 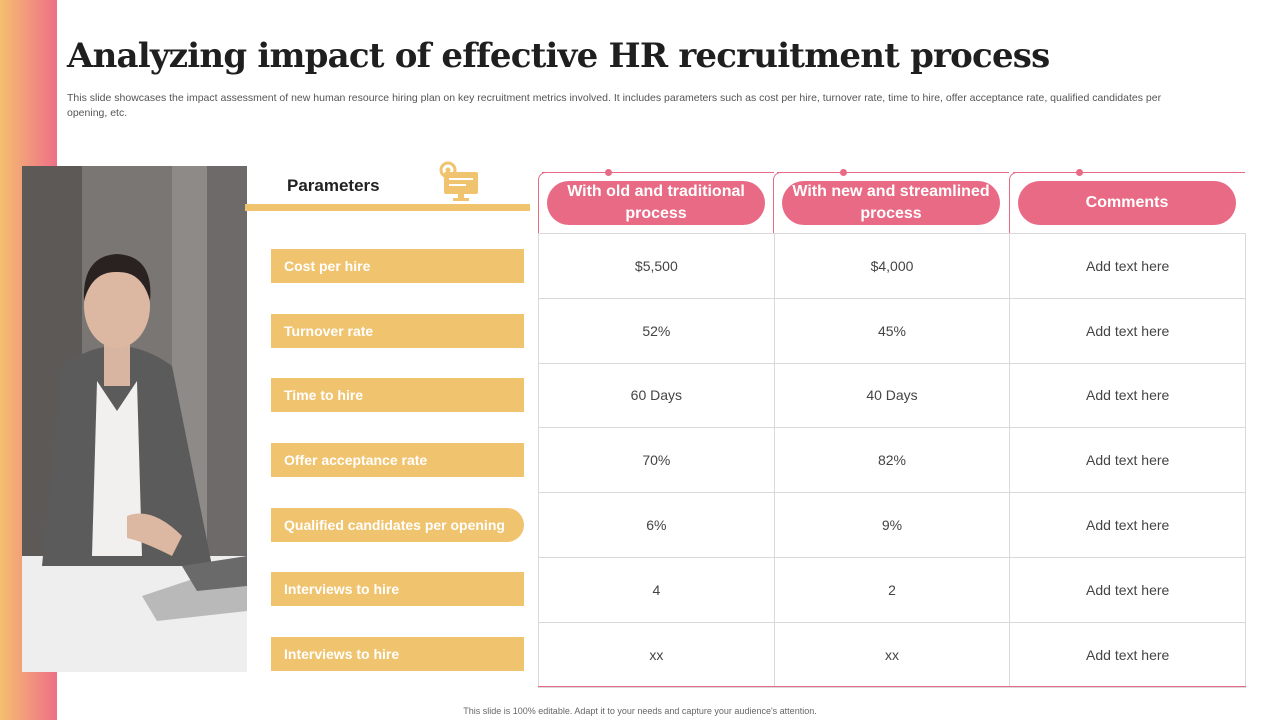 I want to click on table-row: 52% 45% Add text here, so click(x=892, y=330).